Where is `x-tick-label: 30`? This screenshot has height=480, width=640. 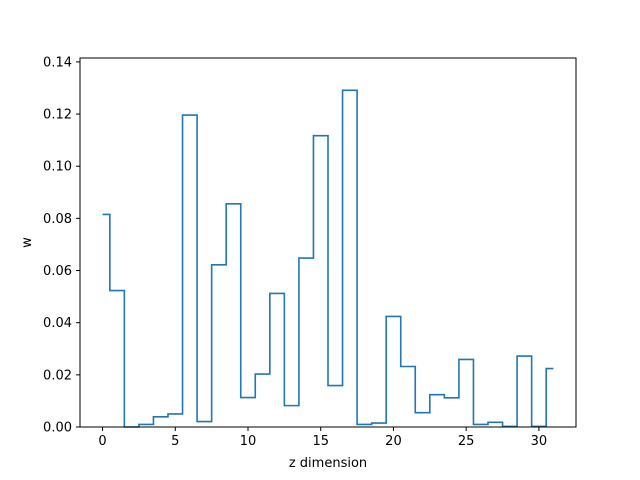
x-tick-label: 30 is located at coordinates (539, 441).